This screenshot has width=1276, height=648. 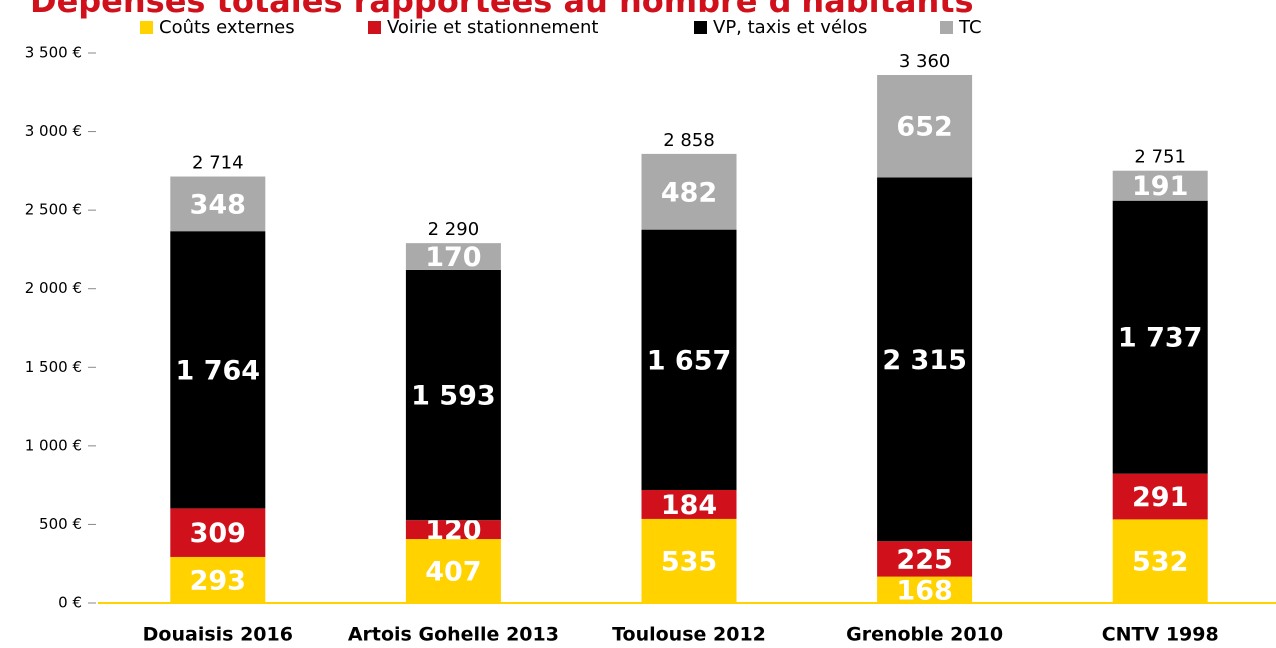 What do you see at coordinates (925, 61) in the screenshot?
I see `total-label: 3 360` at bounding box center [925, 61].